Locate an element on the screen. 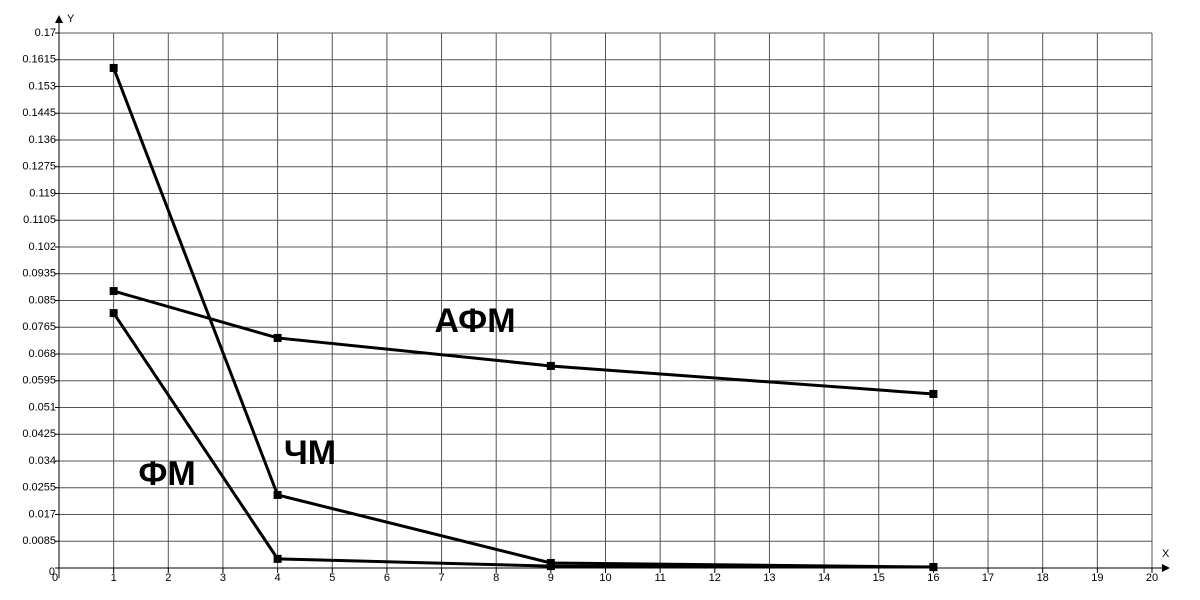  y-tick-label: 0.0595 is located at coordinates (39, 381).